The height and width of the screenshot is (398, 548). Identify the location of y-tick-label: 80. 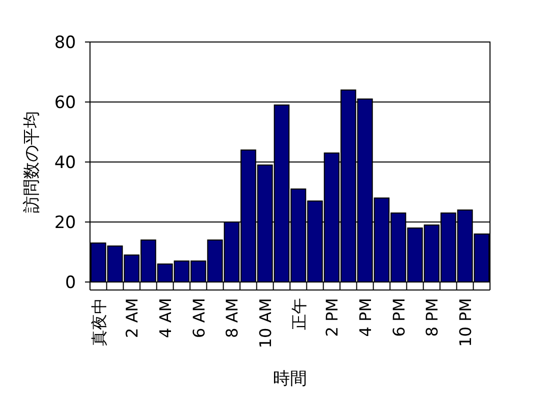
(65, 43).